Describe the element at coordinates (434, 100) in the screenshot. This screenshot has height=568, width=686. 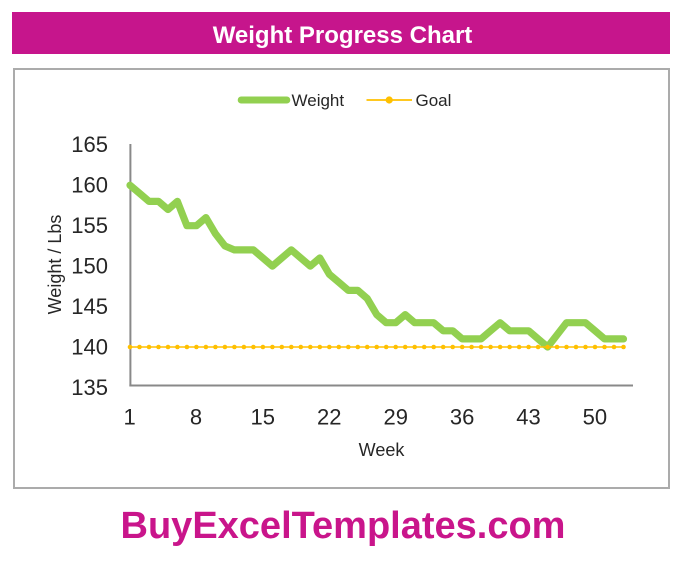
I see `svg-text: Goal` at that location.